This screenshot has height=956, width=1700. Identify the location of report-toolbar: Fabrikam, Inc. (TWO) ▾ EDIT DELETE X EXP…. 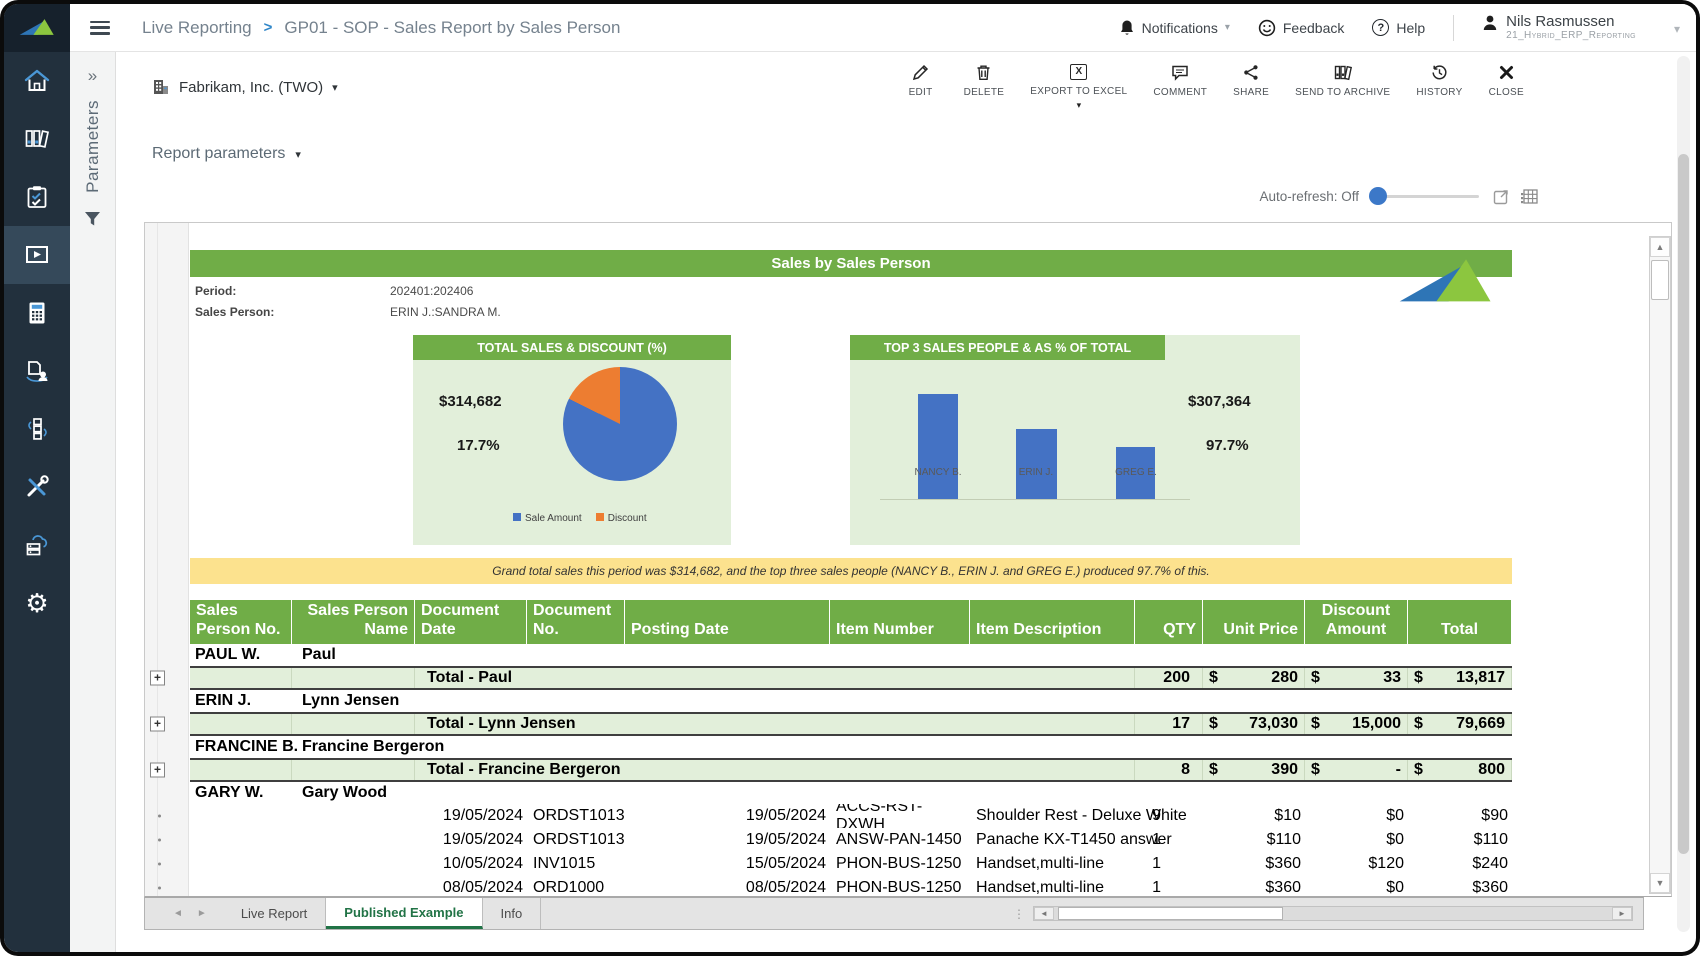
(906, 87).